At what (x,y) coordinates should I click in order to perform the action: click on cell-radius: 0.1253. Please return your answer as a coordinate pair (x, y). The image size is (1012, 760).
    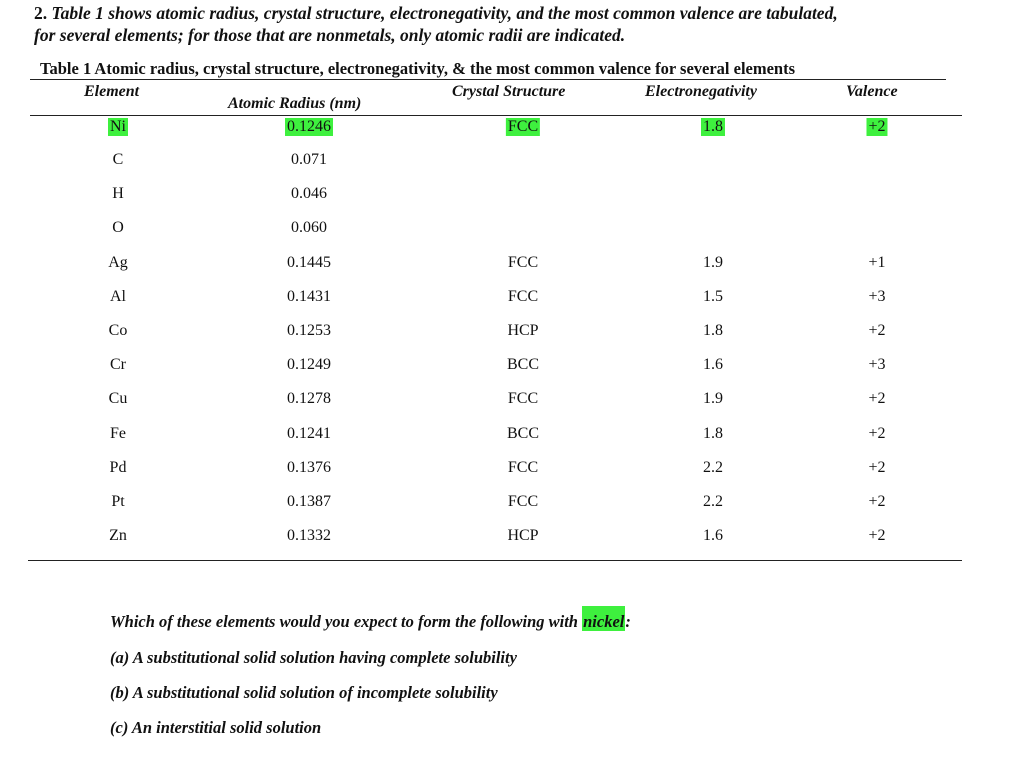
    Looking at the image, I should click on (309, 330).